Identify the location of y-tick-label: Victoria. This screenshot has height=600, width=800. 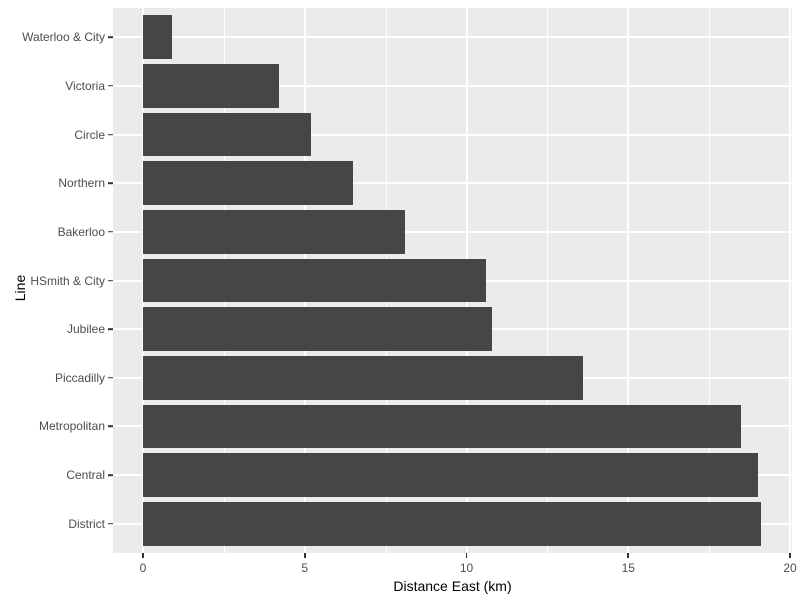
(85, 85).